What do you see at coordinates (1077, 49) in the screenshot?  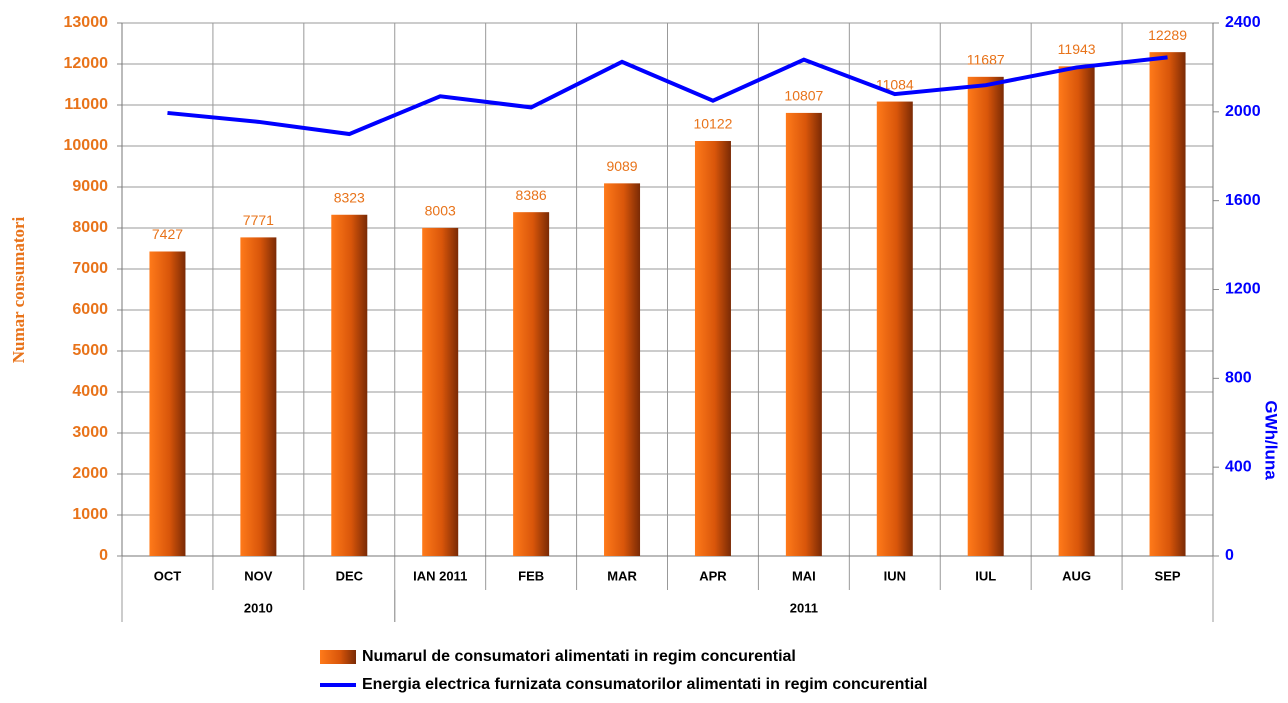 I see `data-label: 11943` at bounding box center [1077, 49].